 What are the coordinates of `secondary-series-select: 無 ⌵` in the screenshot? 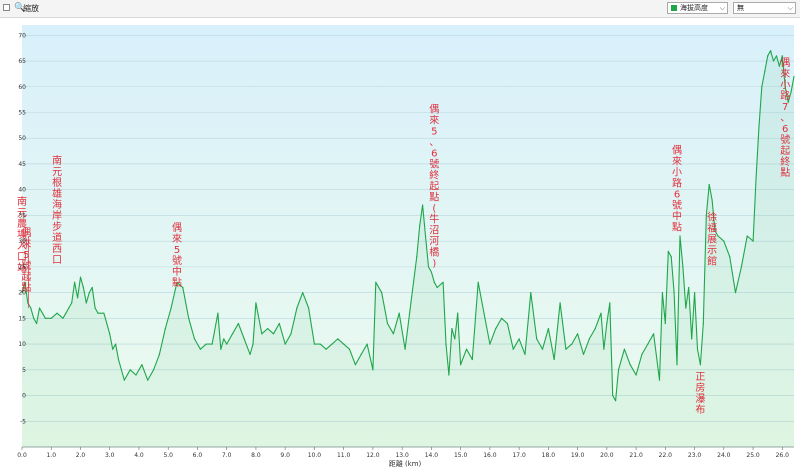 It's located at (764, 8).